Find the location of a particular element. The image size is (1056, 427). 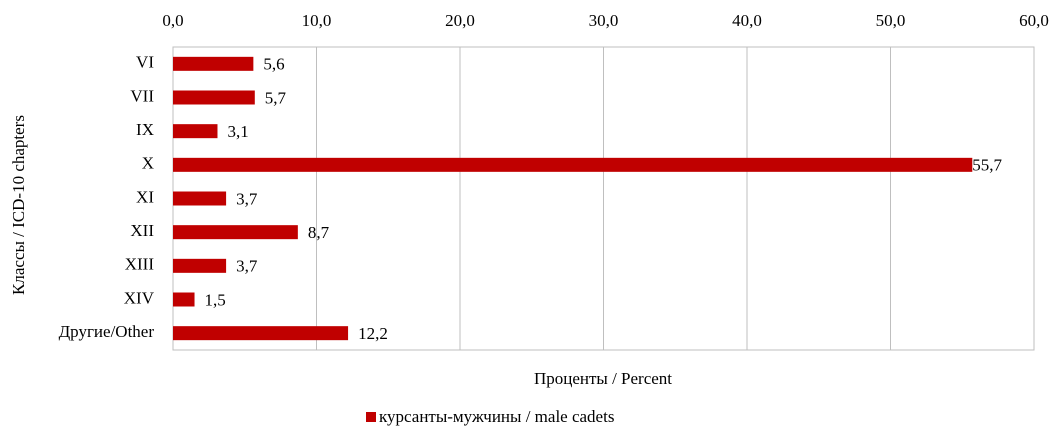

legend-swatch is located at coordinates (371, 417).